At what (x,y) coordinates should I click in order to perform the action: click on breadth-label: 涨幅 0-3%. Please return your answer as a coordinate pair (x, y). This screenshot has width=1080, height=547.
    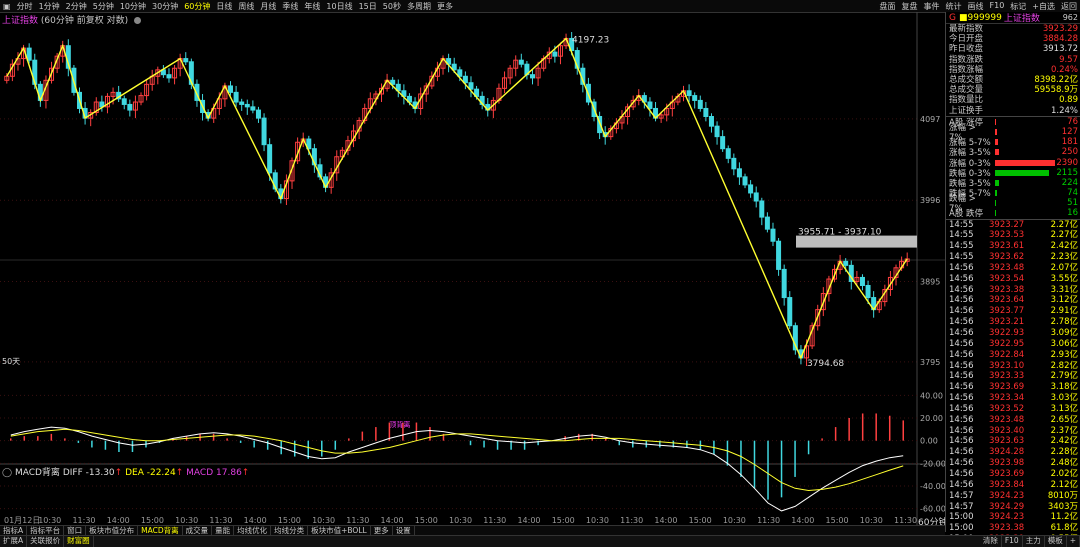
    Looking at the image, I should click on (970, 163).